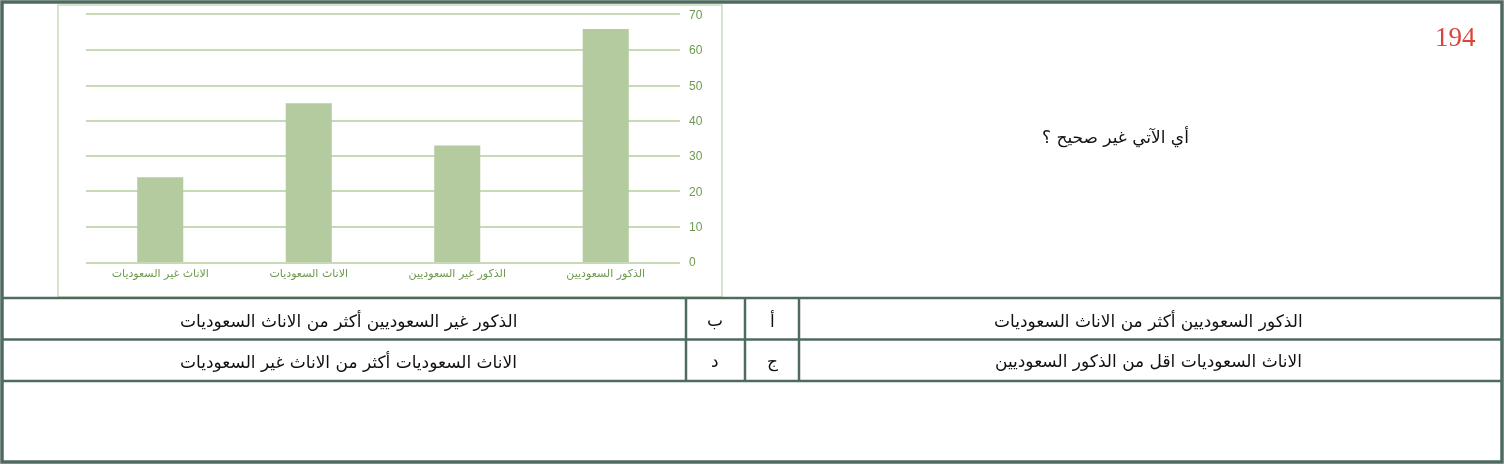 The image size is (1505, 464). Describe the element at coordinates (348, 361) in the screenshot. I see `text: الاناث السعوديات أكثر من الاناث غير السعوديات` at that location.